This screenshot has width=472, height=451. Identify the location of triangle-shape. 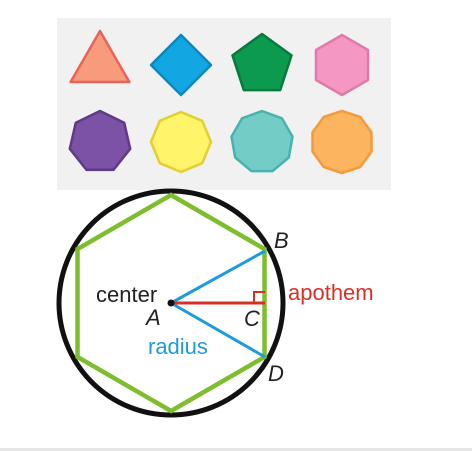
(100, 56).